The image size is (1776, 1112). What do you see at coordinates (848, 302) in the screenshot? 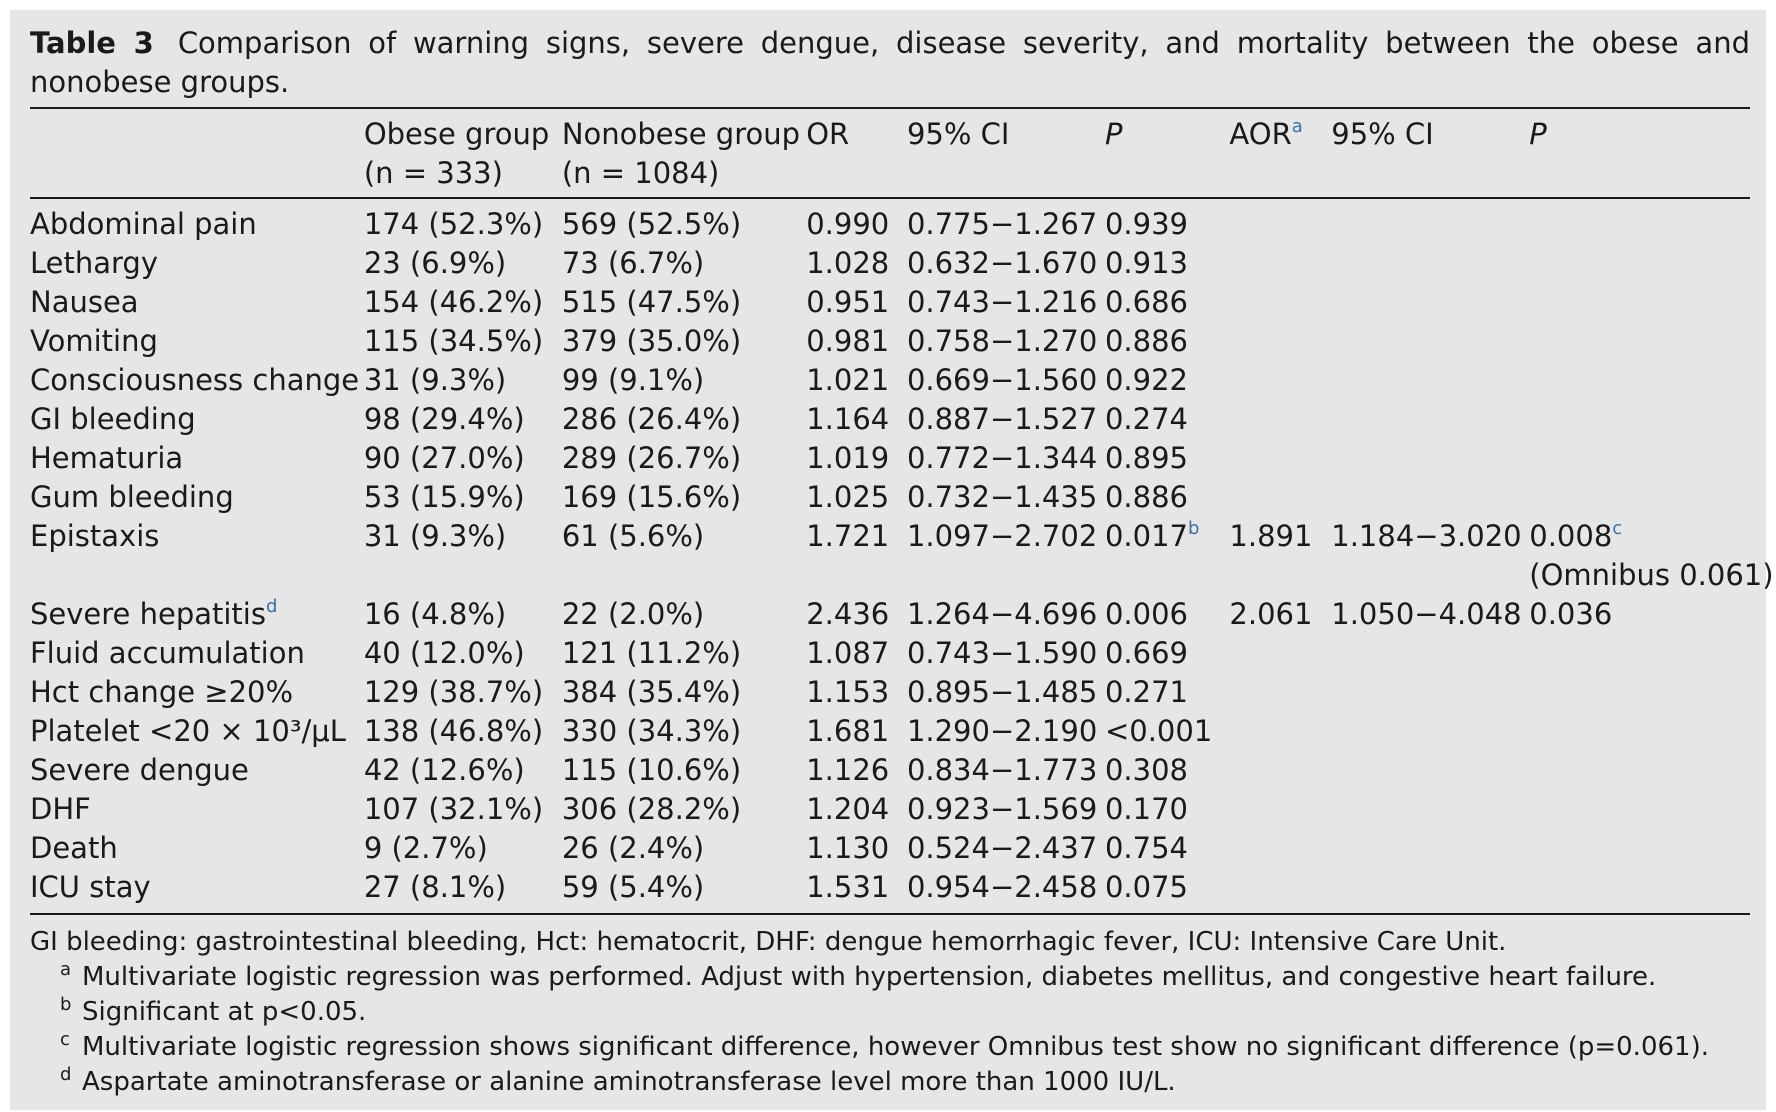
I see `cell-or: 0.951` at bounding box center [848, 302].